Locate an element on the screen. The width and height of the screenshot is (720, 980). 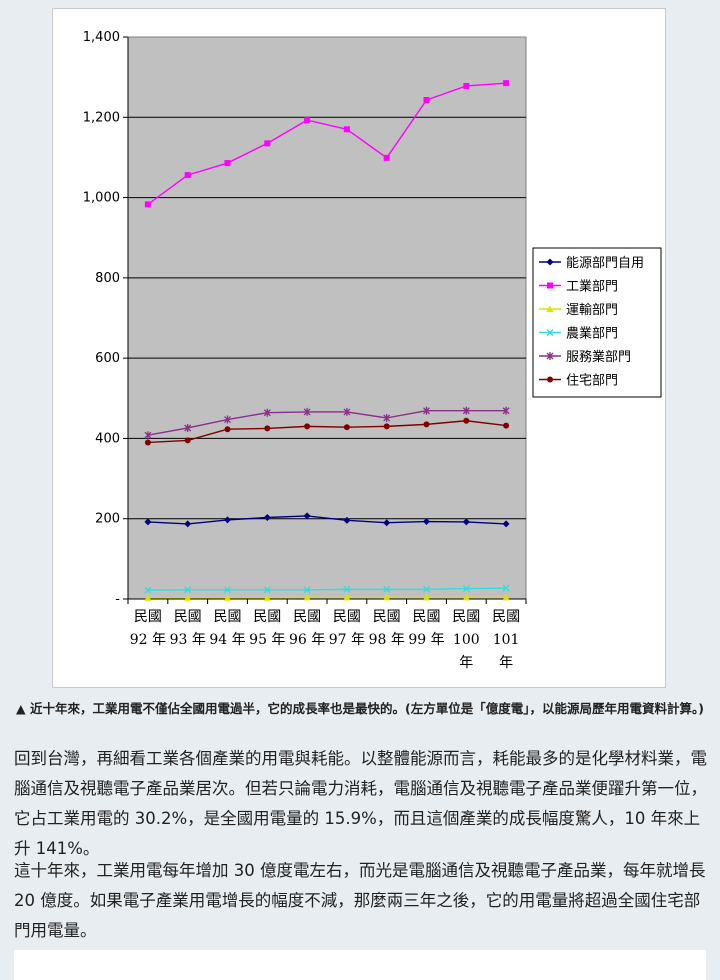
legend-label: 能源部門自用 is located at coordinates (605, 263).